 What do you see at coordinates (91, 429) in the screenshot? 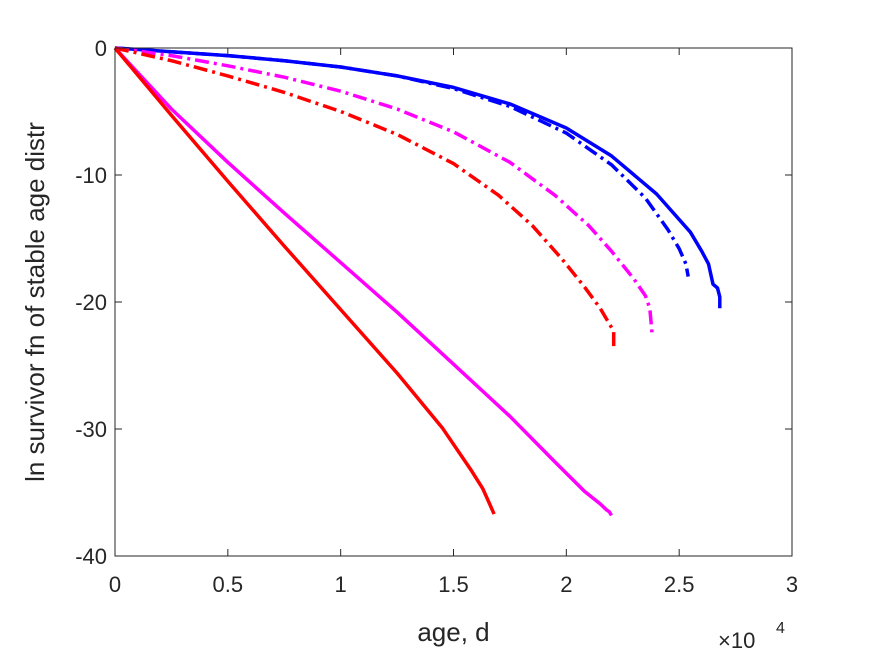
I see `y-tick-label: -30` at bounding box center [91, 429].